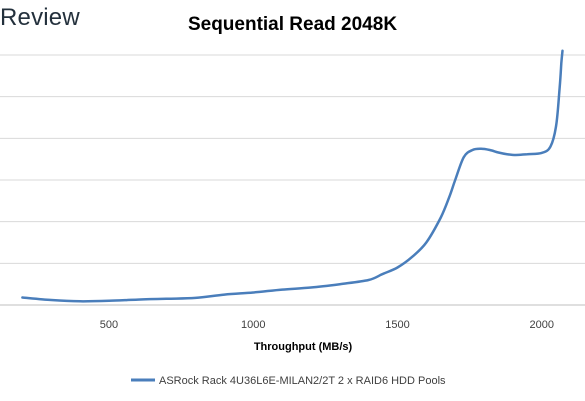 The image size is (585, 401). Describe the element at coordinates (541, 325) in the screenshot. I see `x-tick-label: 2000` at that location.